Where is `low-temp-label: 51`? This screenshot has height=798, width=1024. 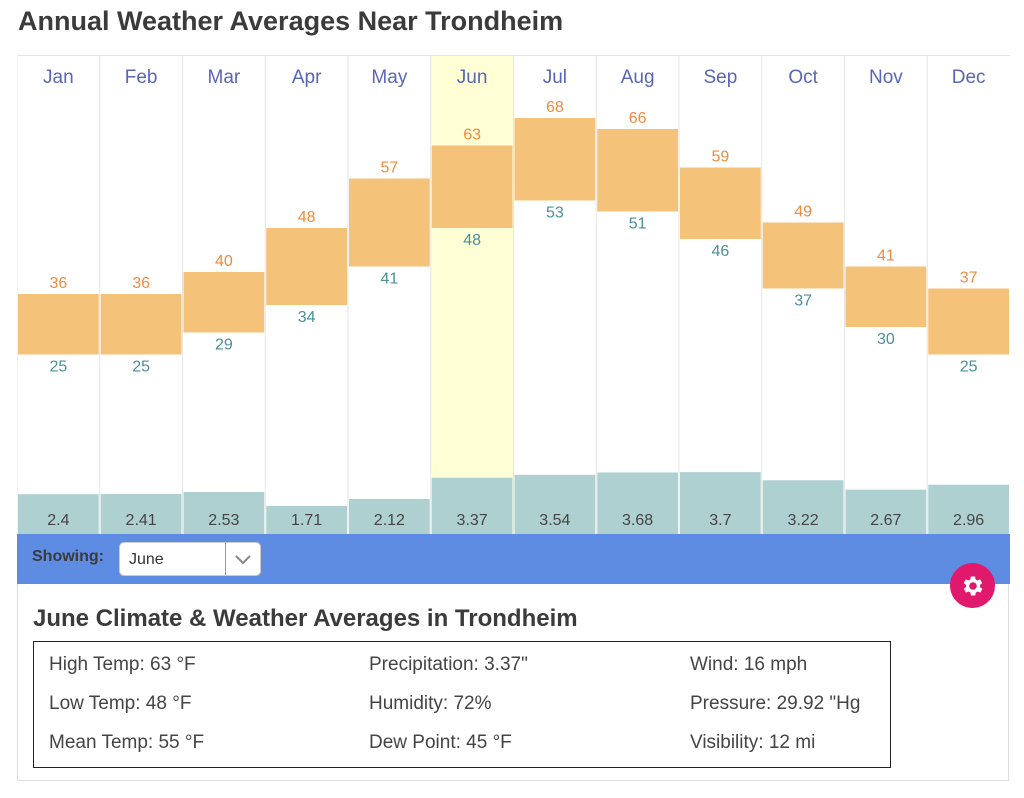 low-temp-label: 51 is located at coordinates (638, 224).